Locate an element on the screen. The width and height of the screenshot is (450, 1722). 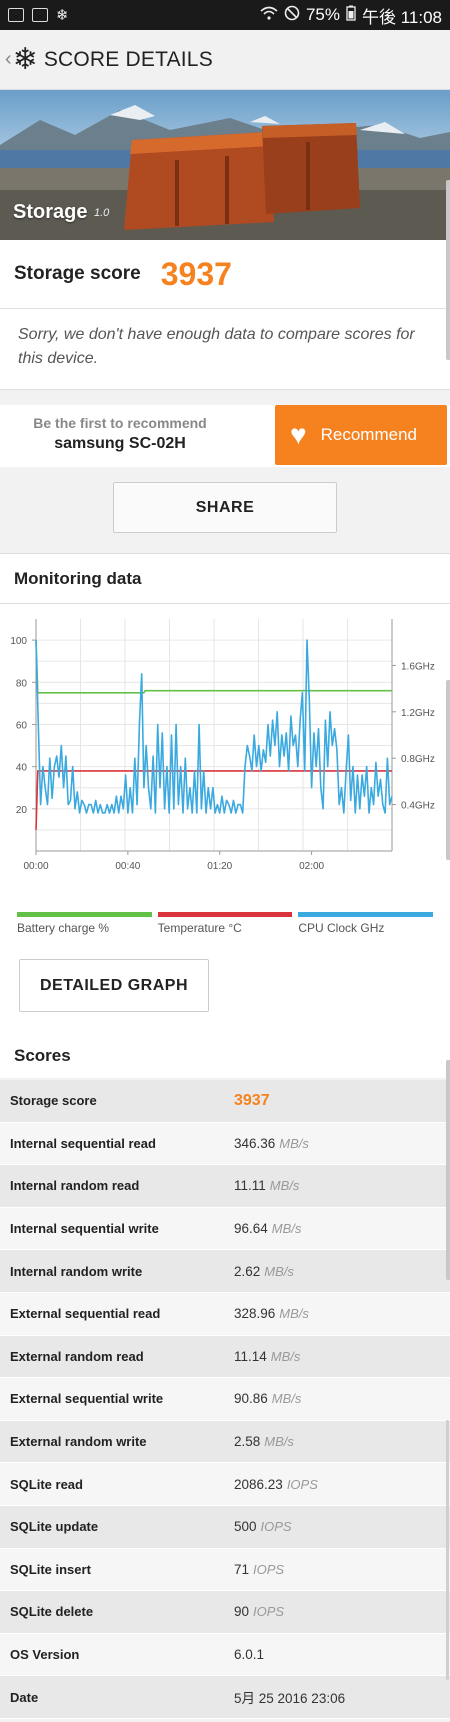
recommend-text: Be the first to recommend samsung SC-02H is located at coordinates (120, 434).